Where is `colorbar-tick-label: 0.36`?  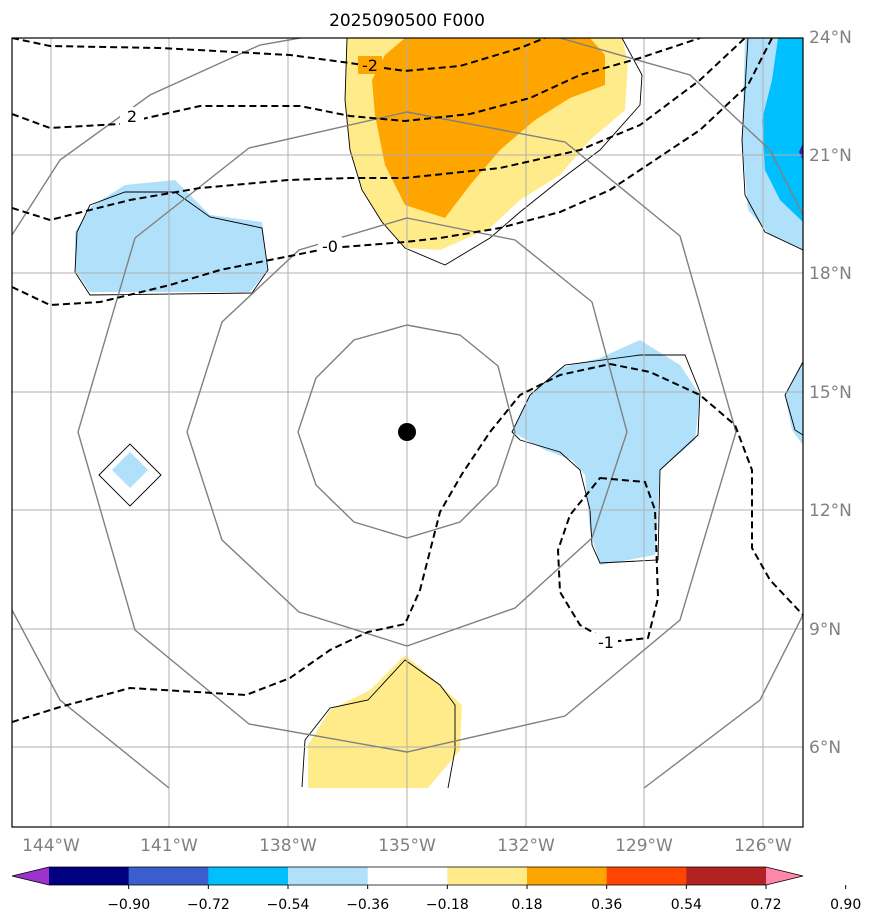 colorbar-tick-label: 0.36 is located at coordinates (606, 905).